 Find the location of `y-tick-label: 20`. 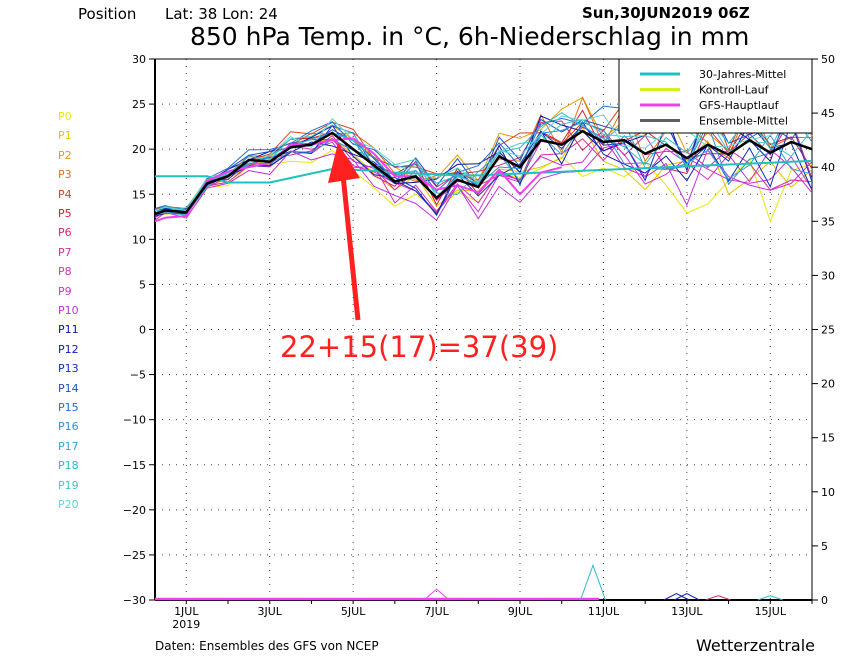

y-tick-label: 20 is located at coordinates (139, 149).